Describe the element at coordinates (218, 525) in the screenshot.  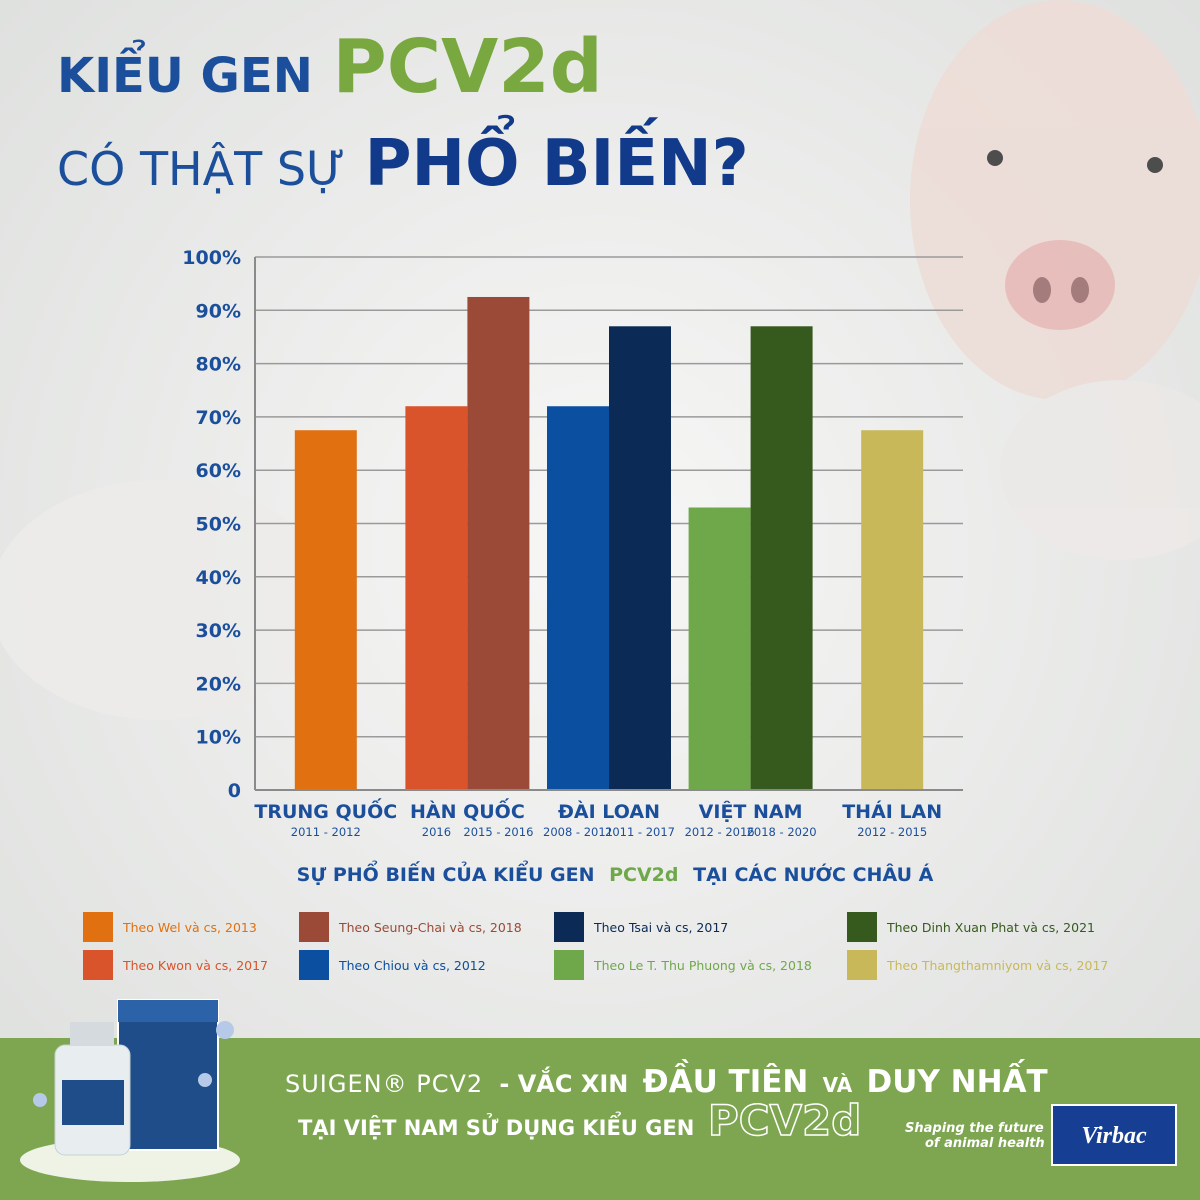
I see `y-tick-label: 50%` at that location.